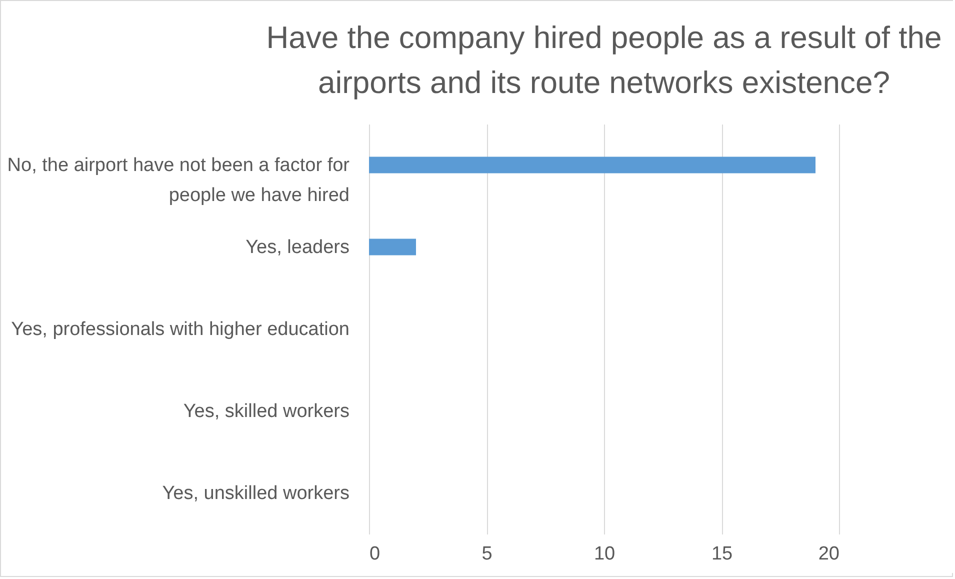 The image size is (955, 579). Describe the element at coordinates (487, 554) in the screenshot. I see `x-tick-label: 5` at that location.